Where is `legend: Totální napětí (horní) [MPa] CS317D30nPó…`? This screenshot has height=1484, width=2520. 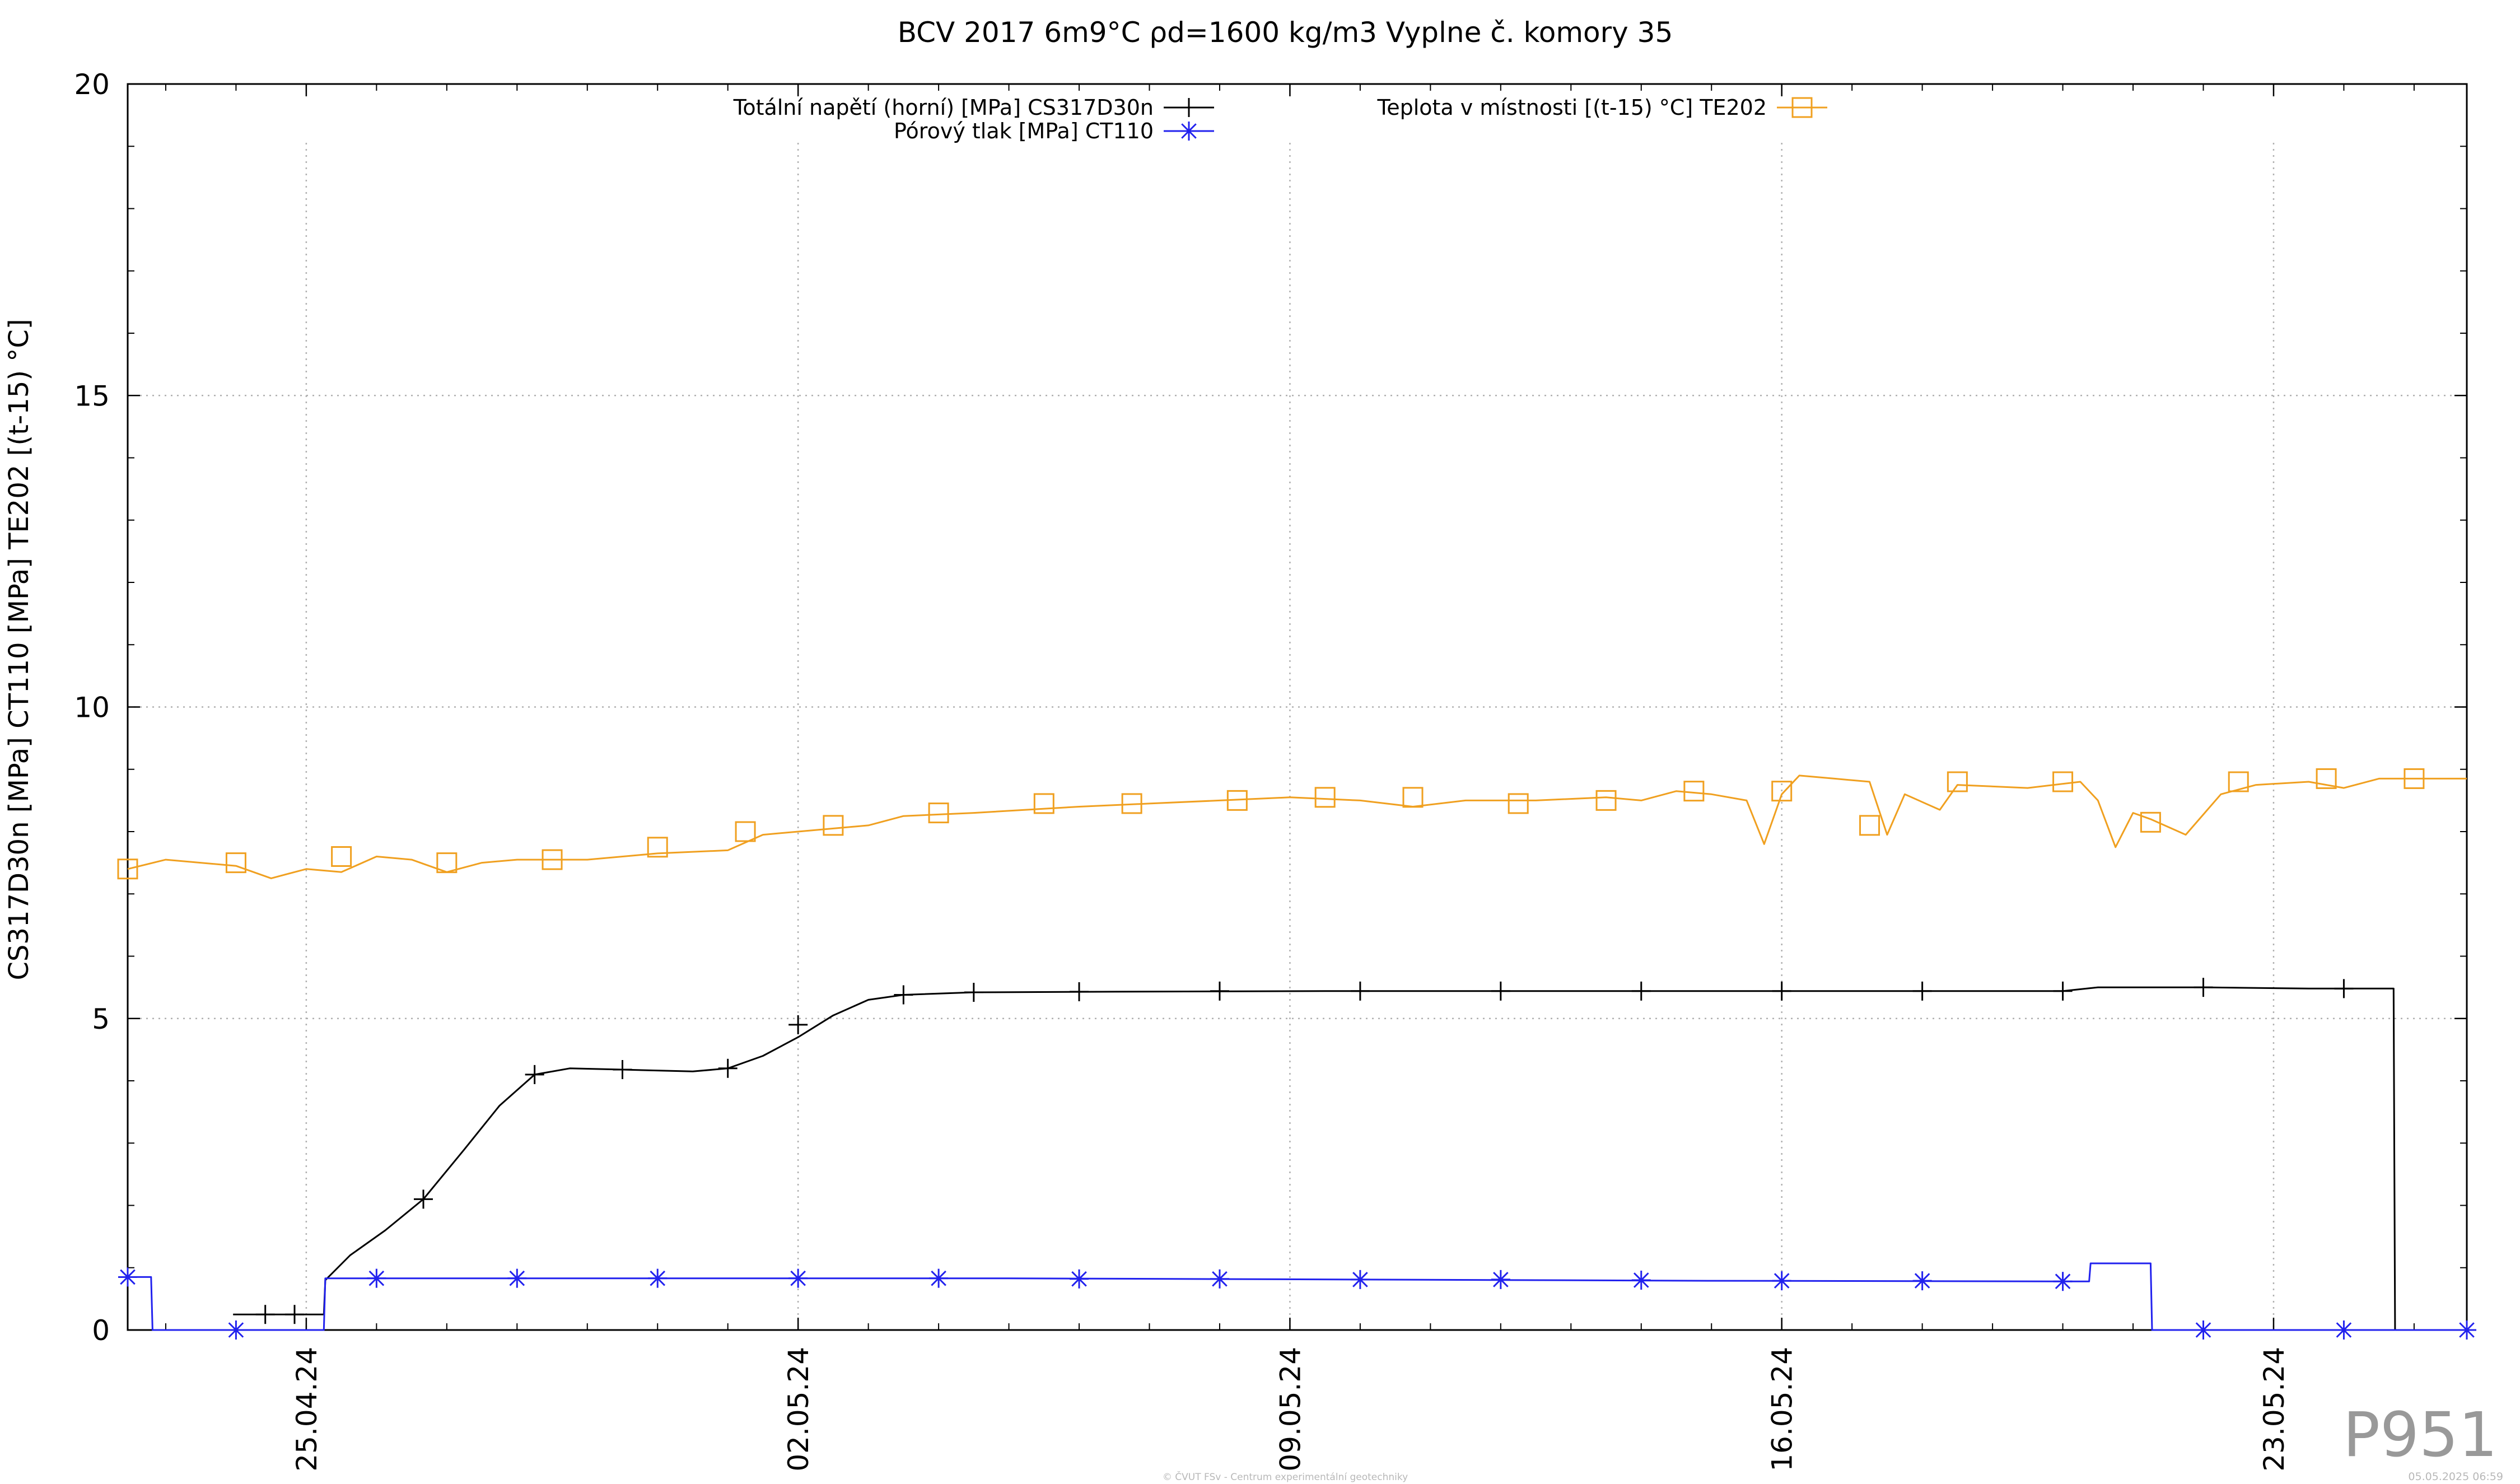
legend: Totální napětí (horní) [MPa] CS317D30nPó… is located at coordinates (1280, 119).